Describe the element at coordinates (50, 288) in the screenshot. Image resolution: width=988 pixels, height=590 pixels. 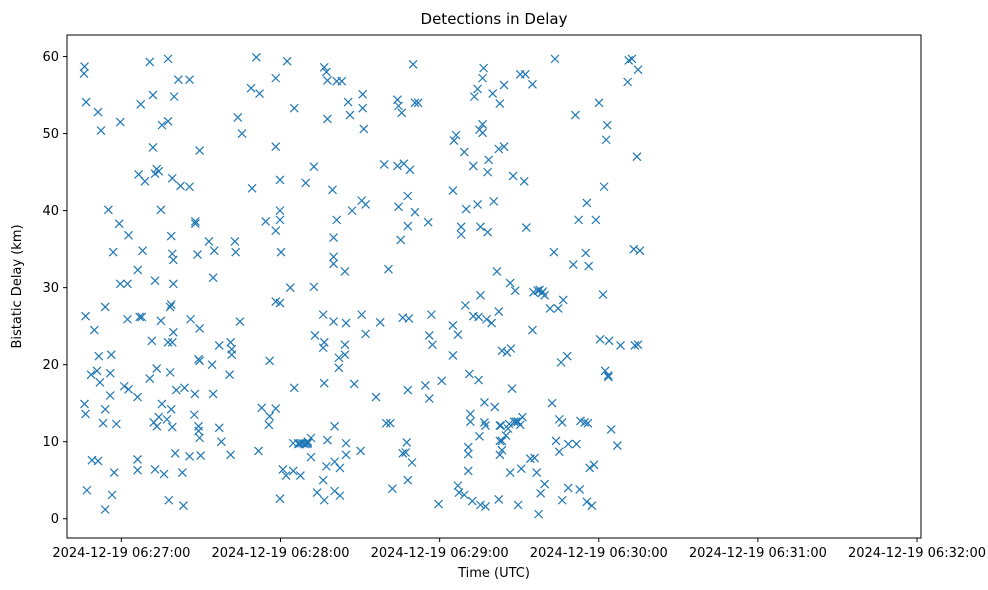
I see `y-tick-label: 30` at that location.